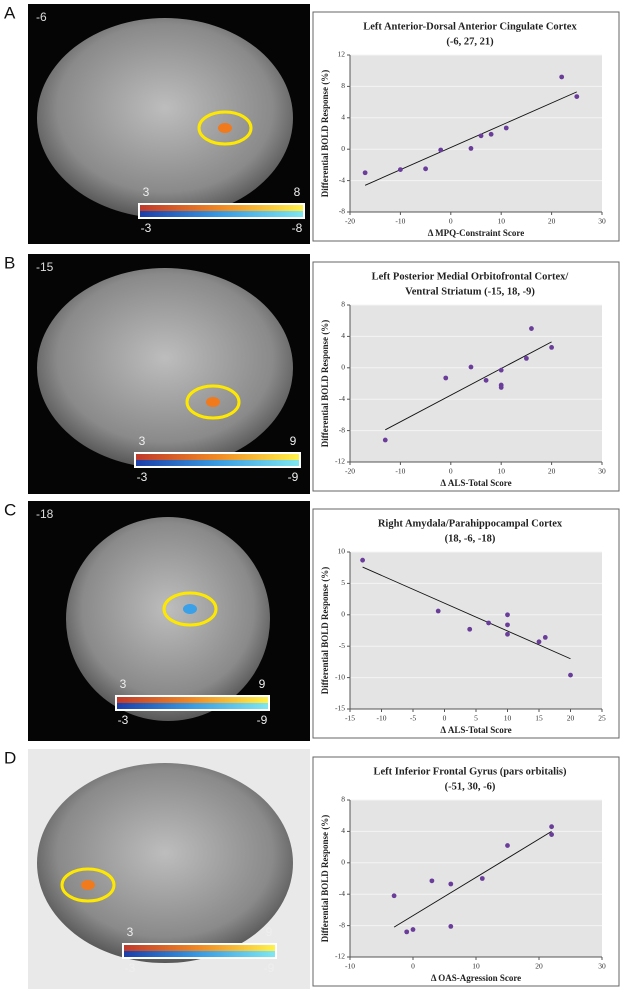 The image size is (624, 995). I want to click on x-tick-label: 5, so click(476, 718).